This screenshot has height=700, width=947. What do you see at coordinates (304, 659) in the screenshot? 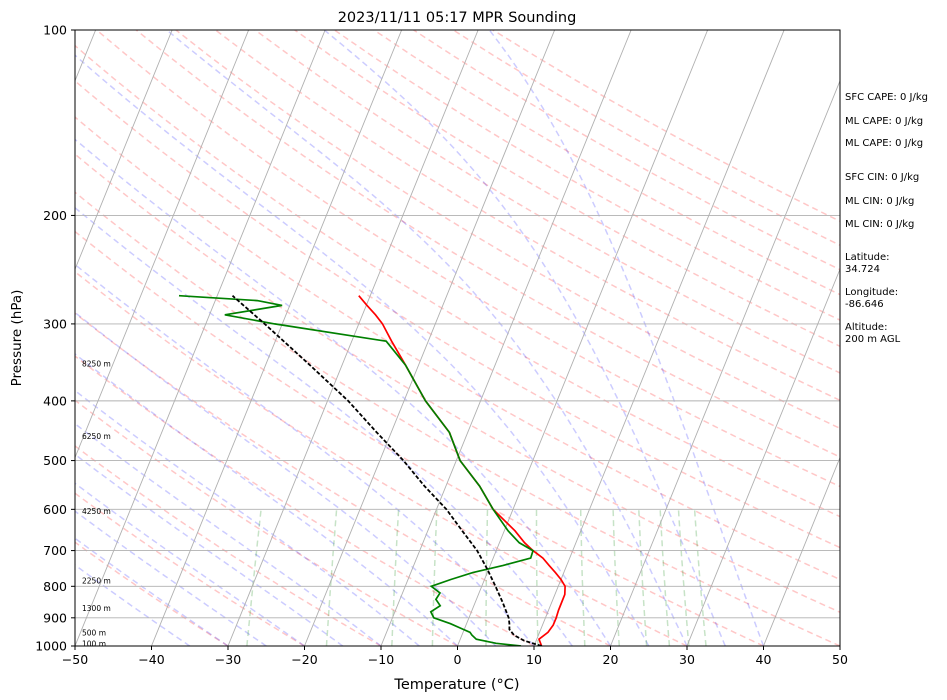
I see `x-tick-label: −20` at bounding box center [304, 659].